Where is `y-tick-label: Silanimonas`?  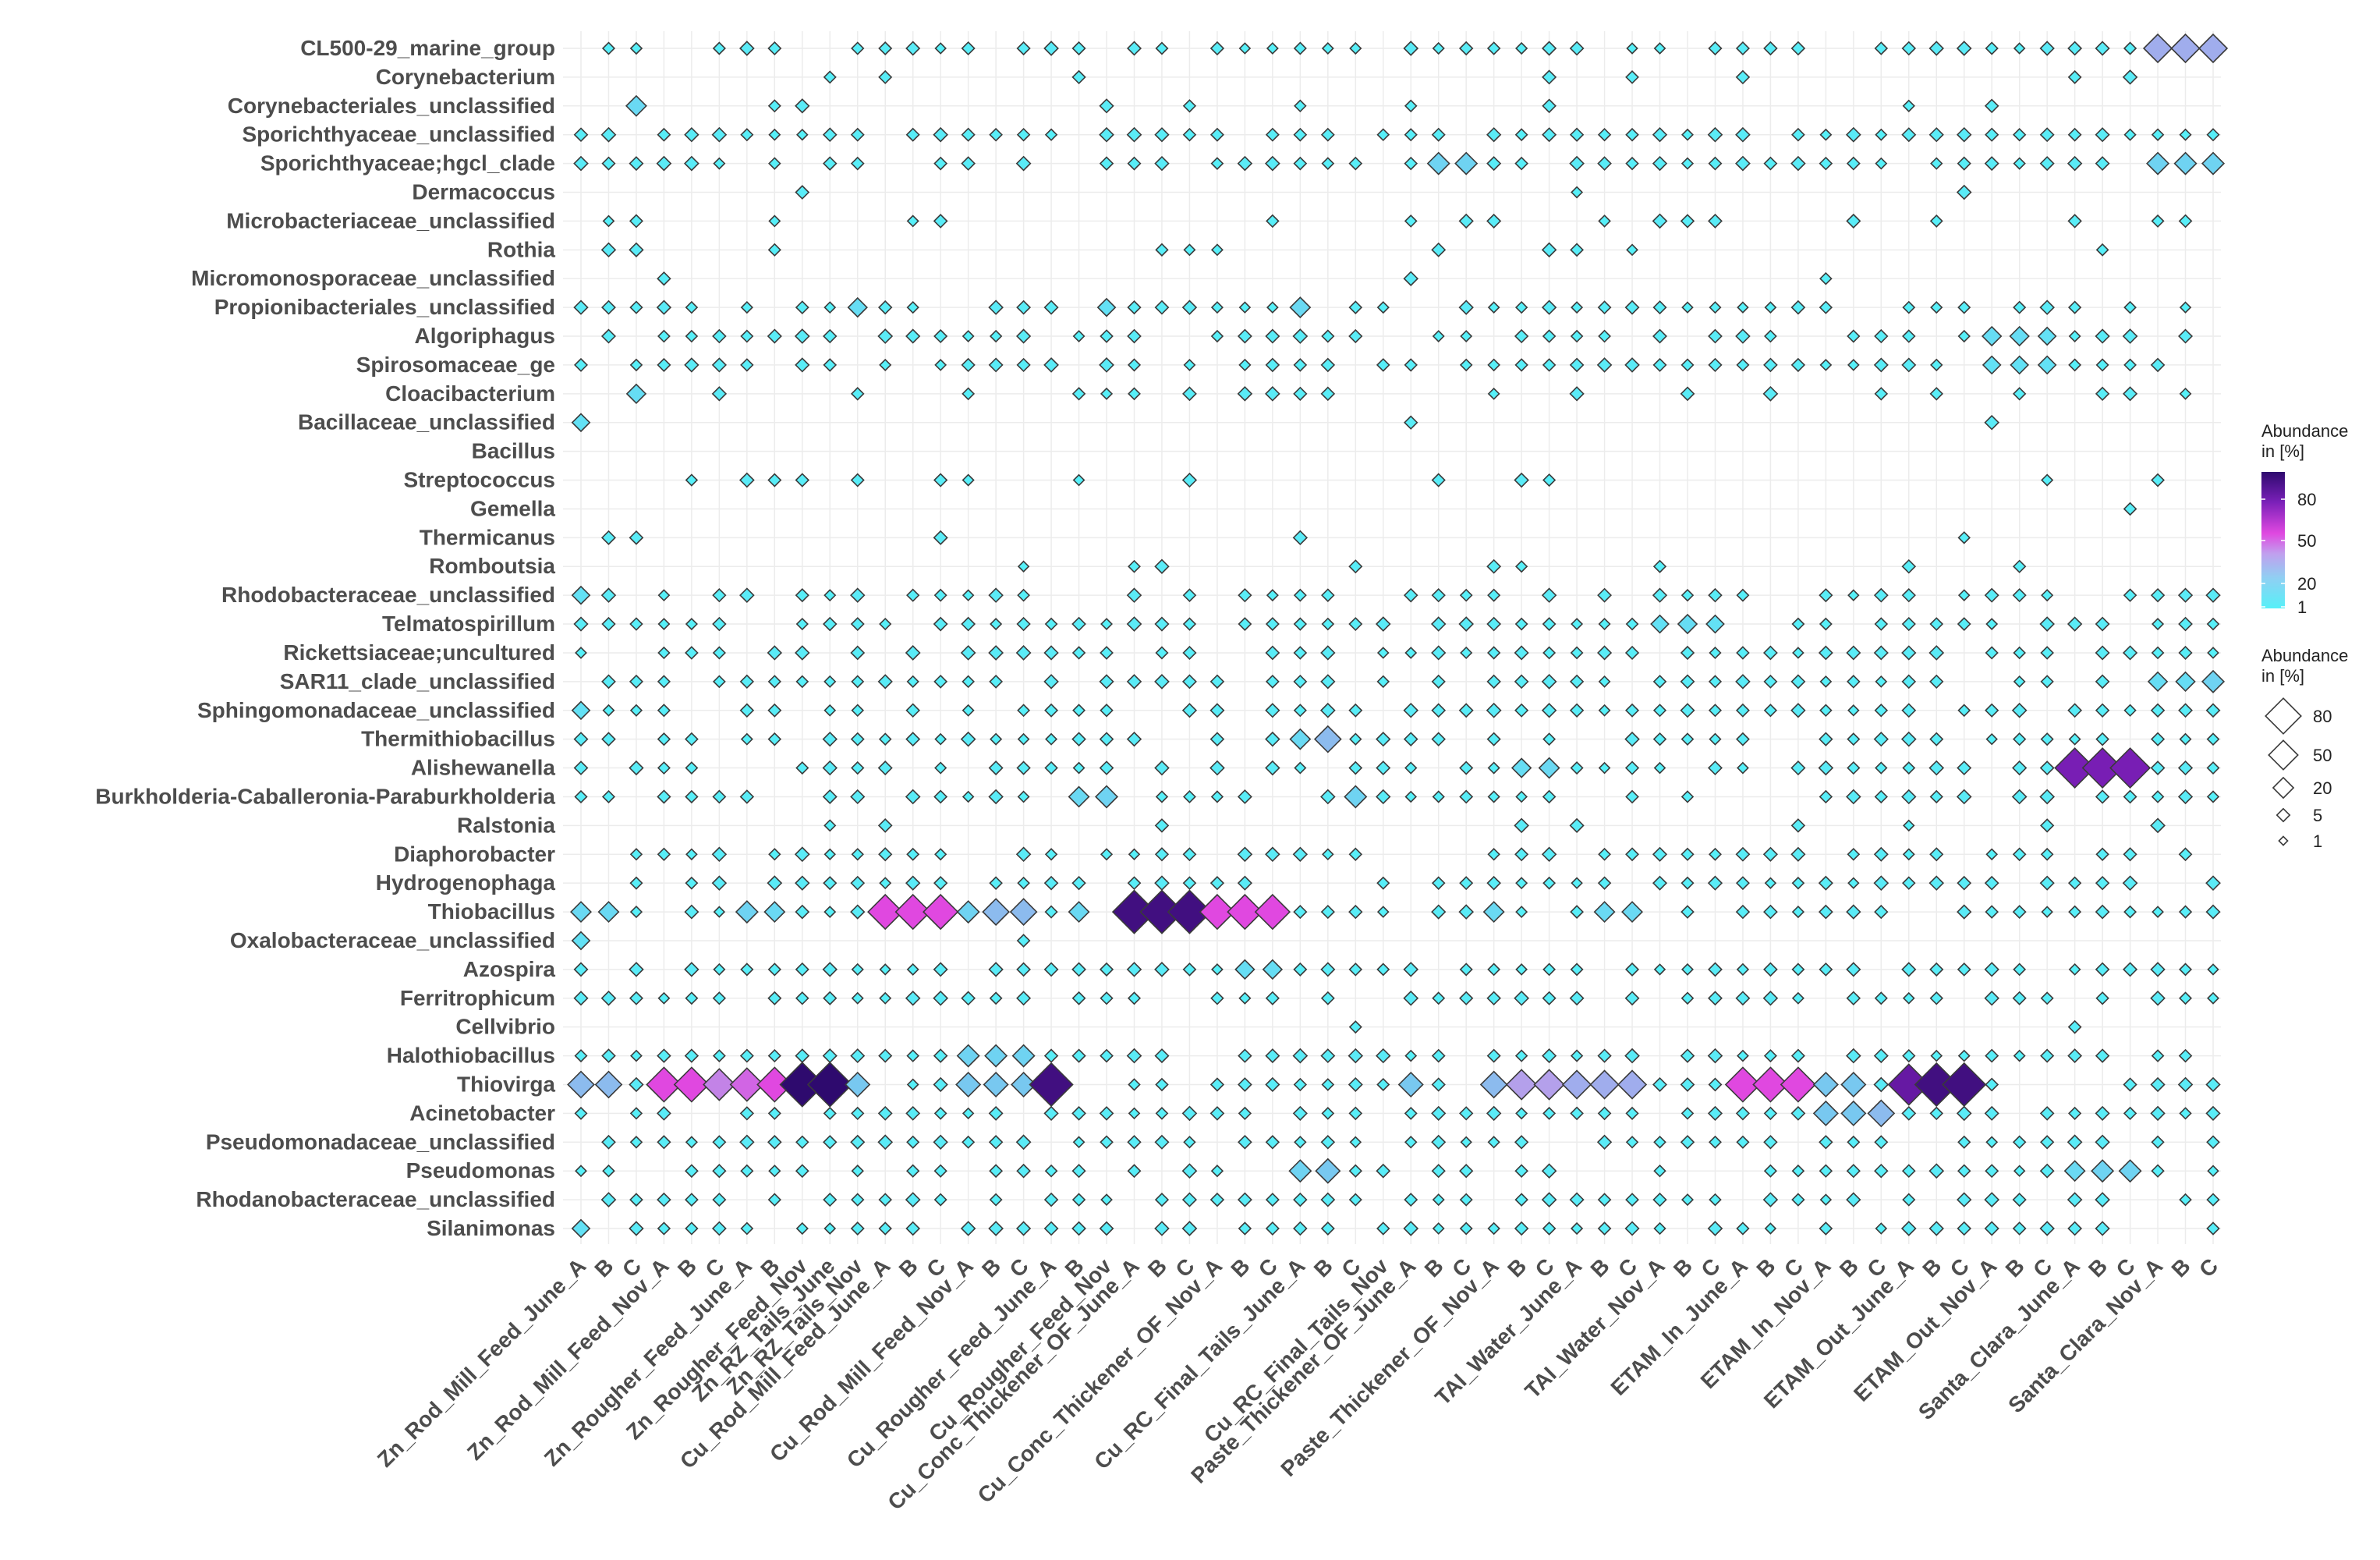 y-tick-label: Silanimonas is located at coordinates (491, 1228).